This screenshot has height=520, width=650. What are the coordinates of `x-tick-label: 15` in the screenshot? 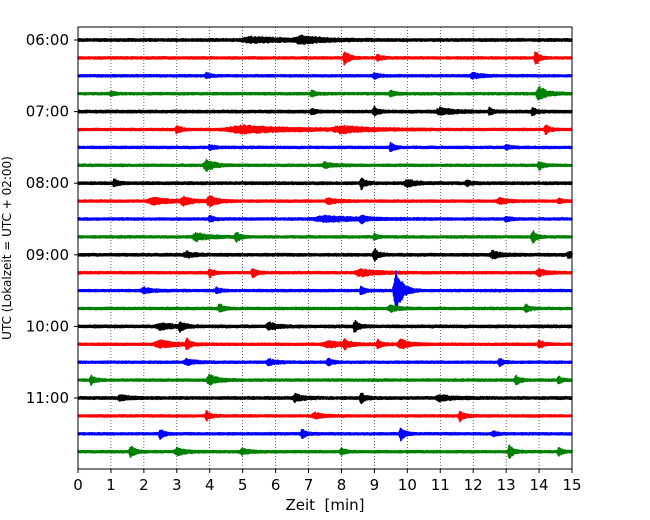 It's located at (571, 485).